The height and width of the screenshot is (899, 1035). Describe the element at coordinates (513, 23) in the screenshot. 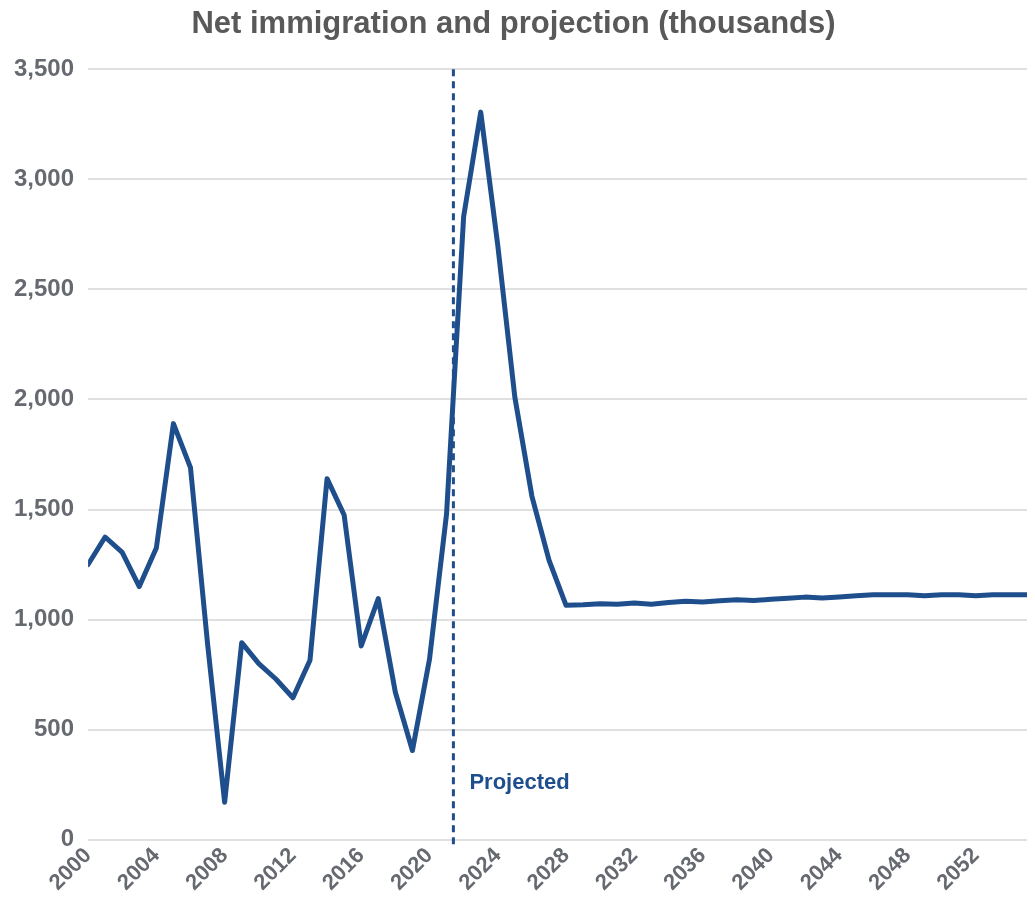

I see `chart-title: Net immigration and projection (thousands)` at that location.